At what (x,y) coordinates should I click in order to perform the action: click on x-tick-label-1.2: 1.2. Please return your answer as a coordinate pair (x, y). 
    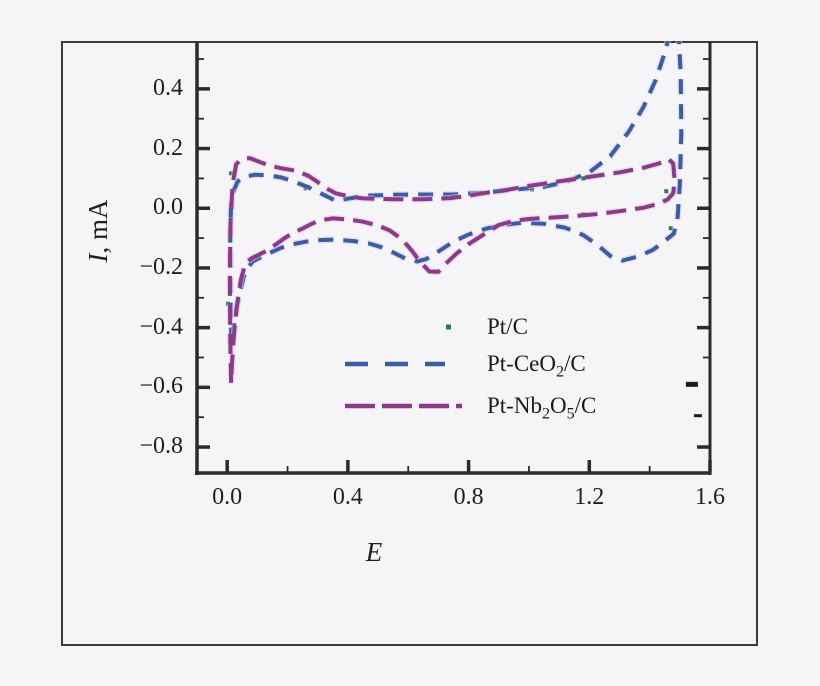
    Looking at the image, I should click on (589, 497).